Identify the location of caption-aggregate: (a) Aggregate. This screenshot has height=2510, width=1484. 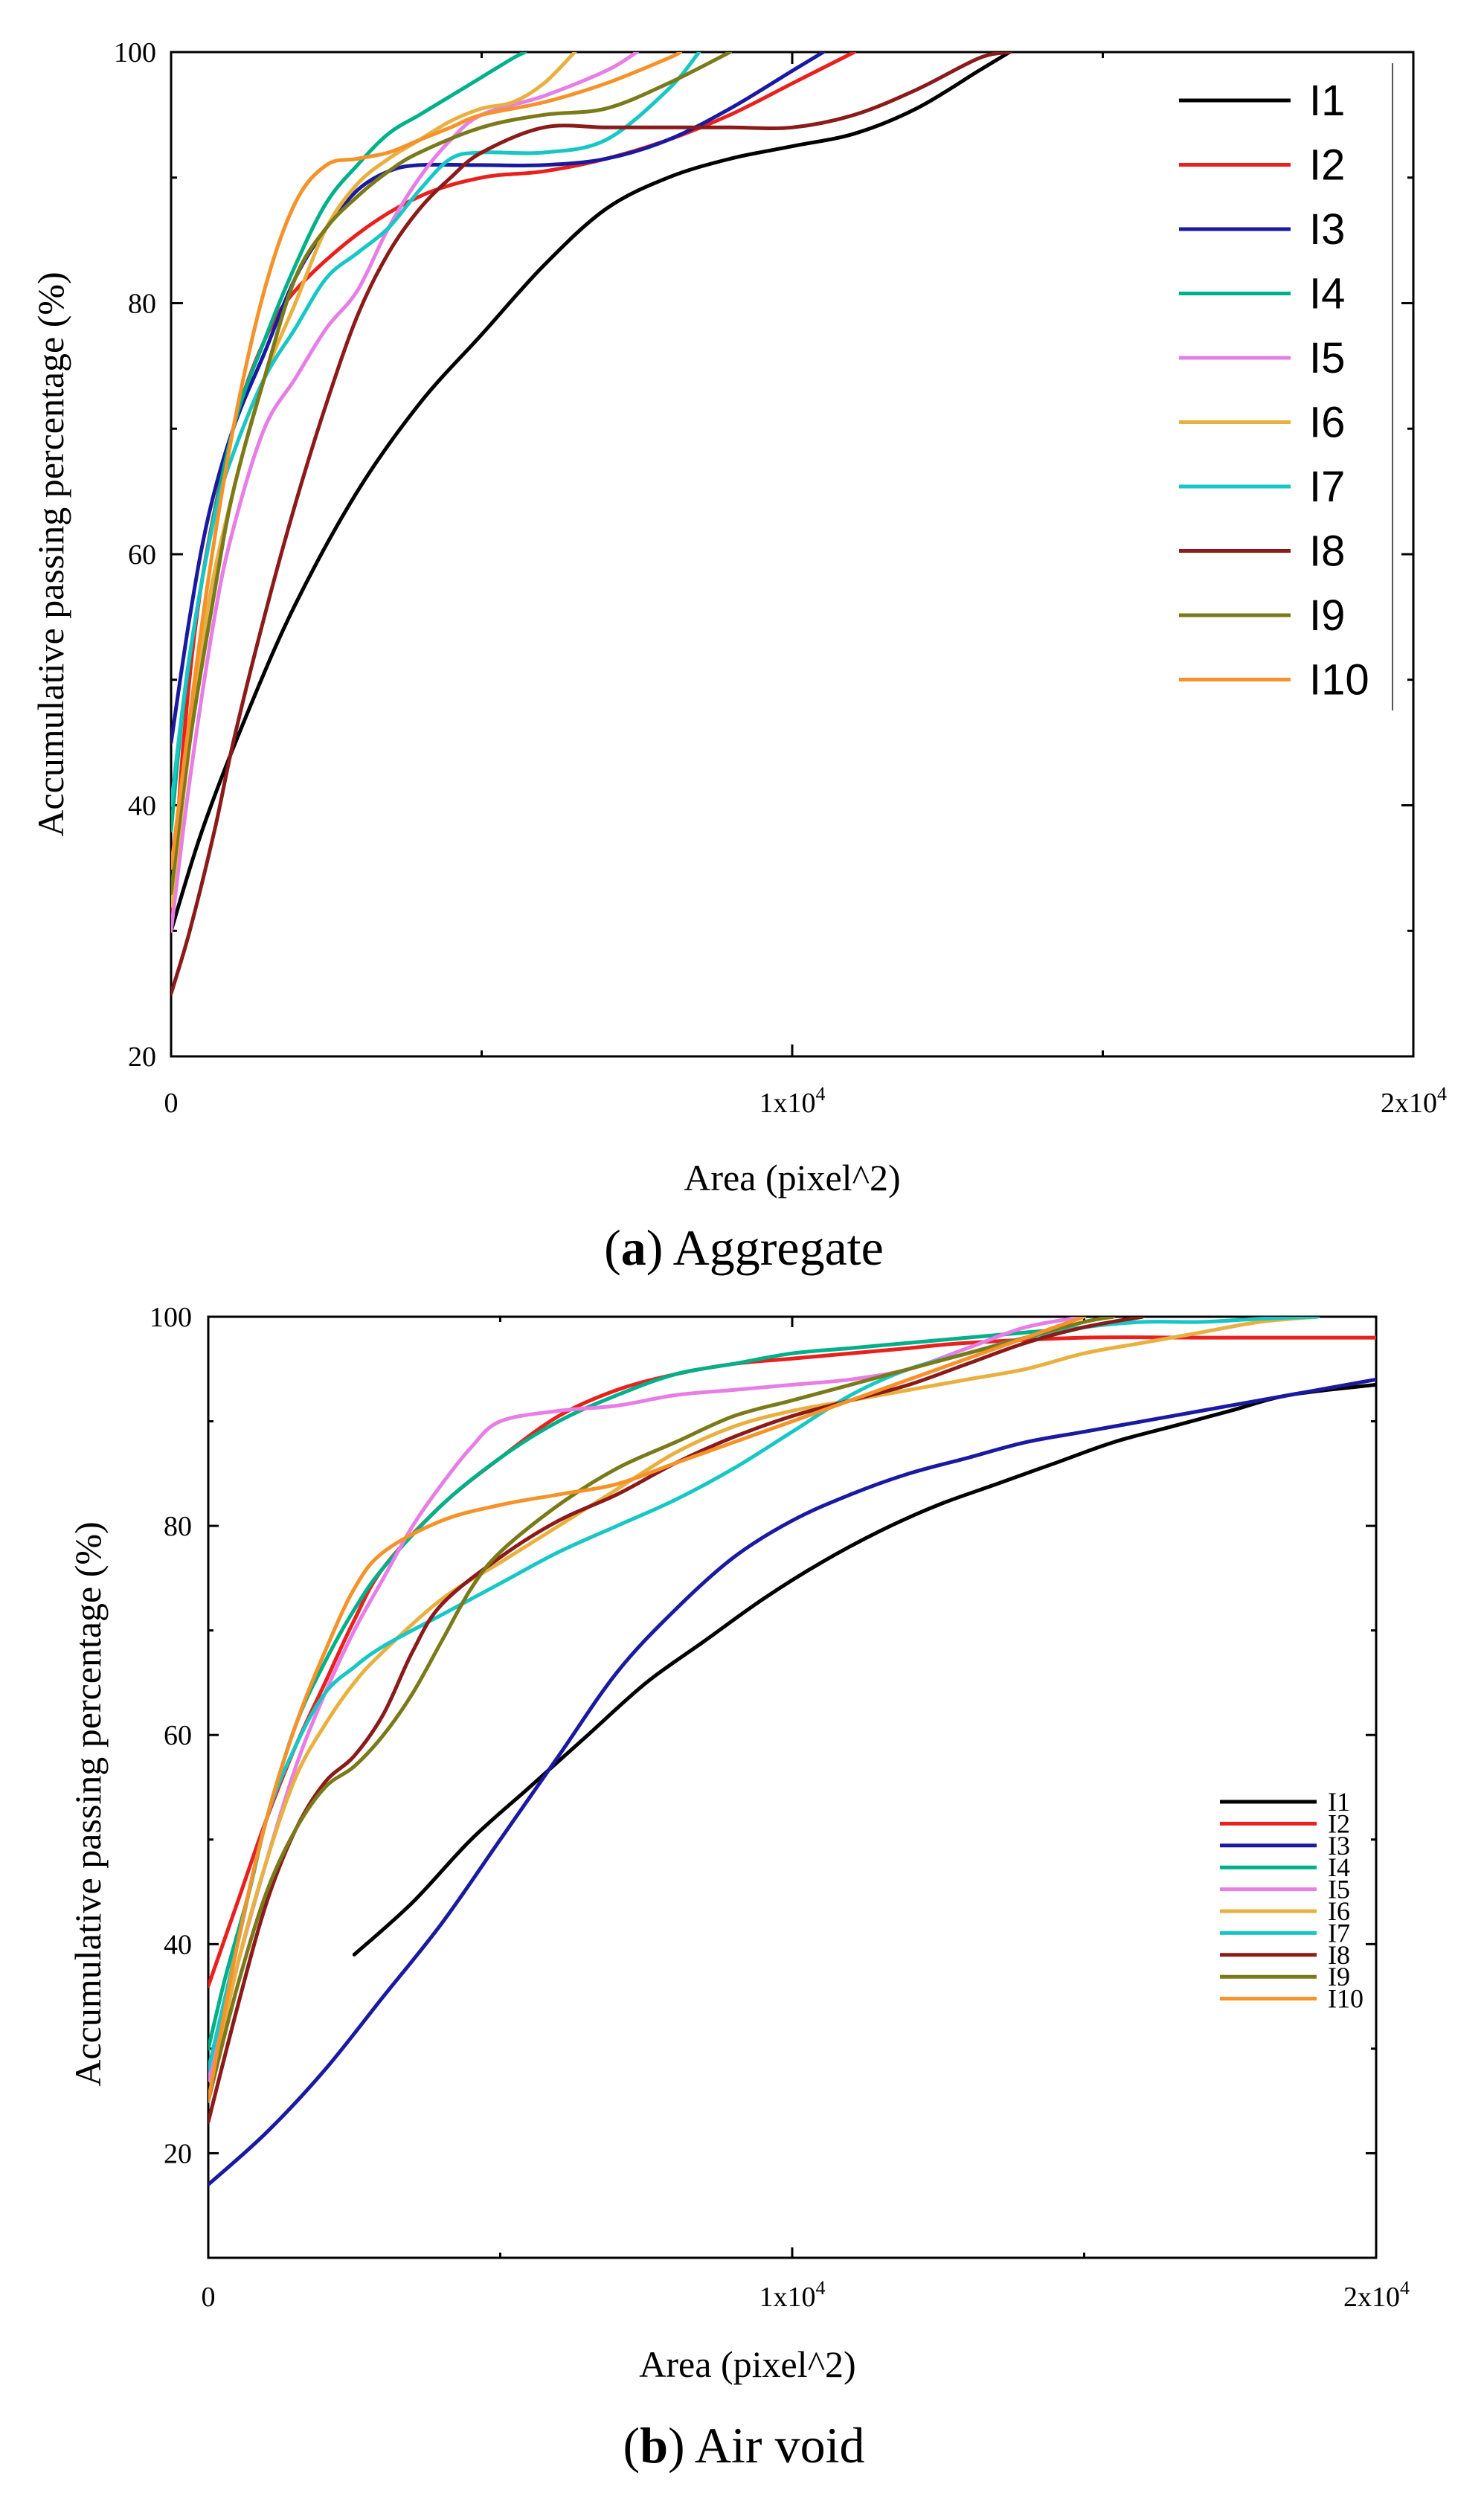
(744, 1247).